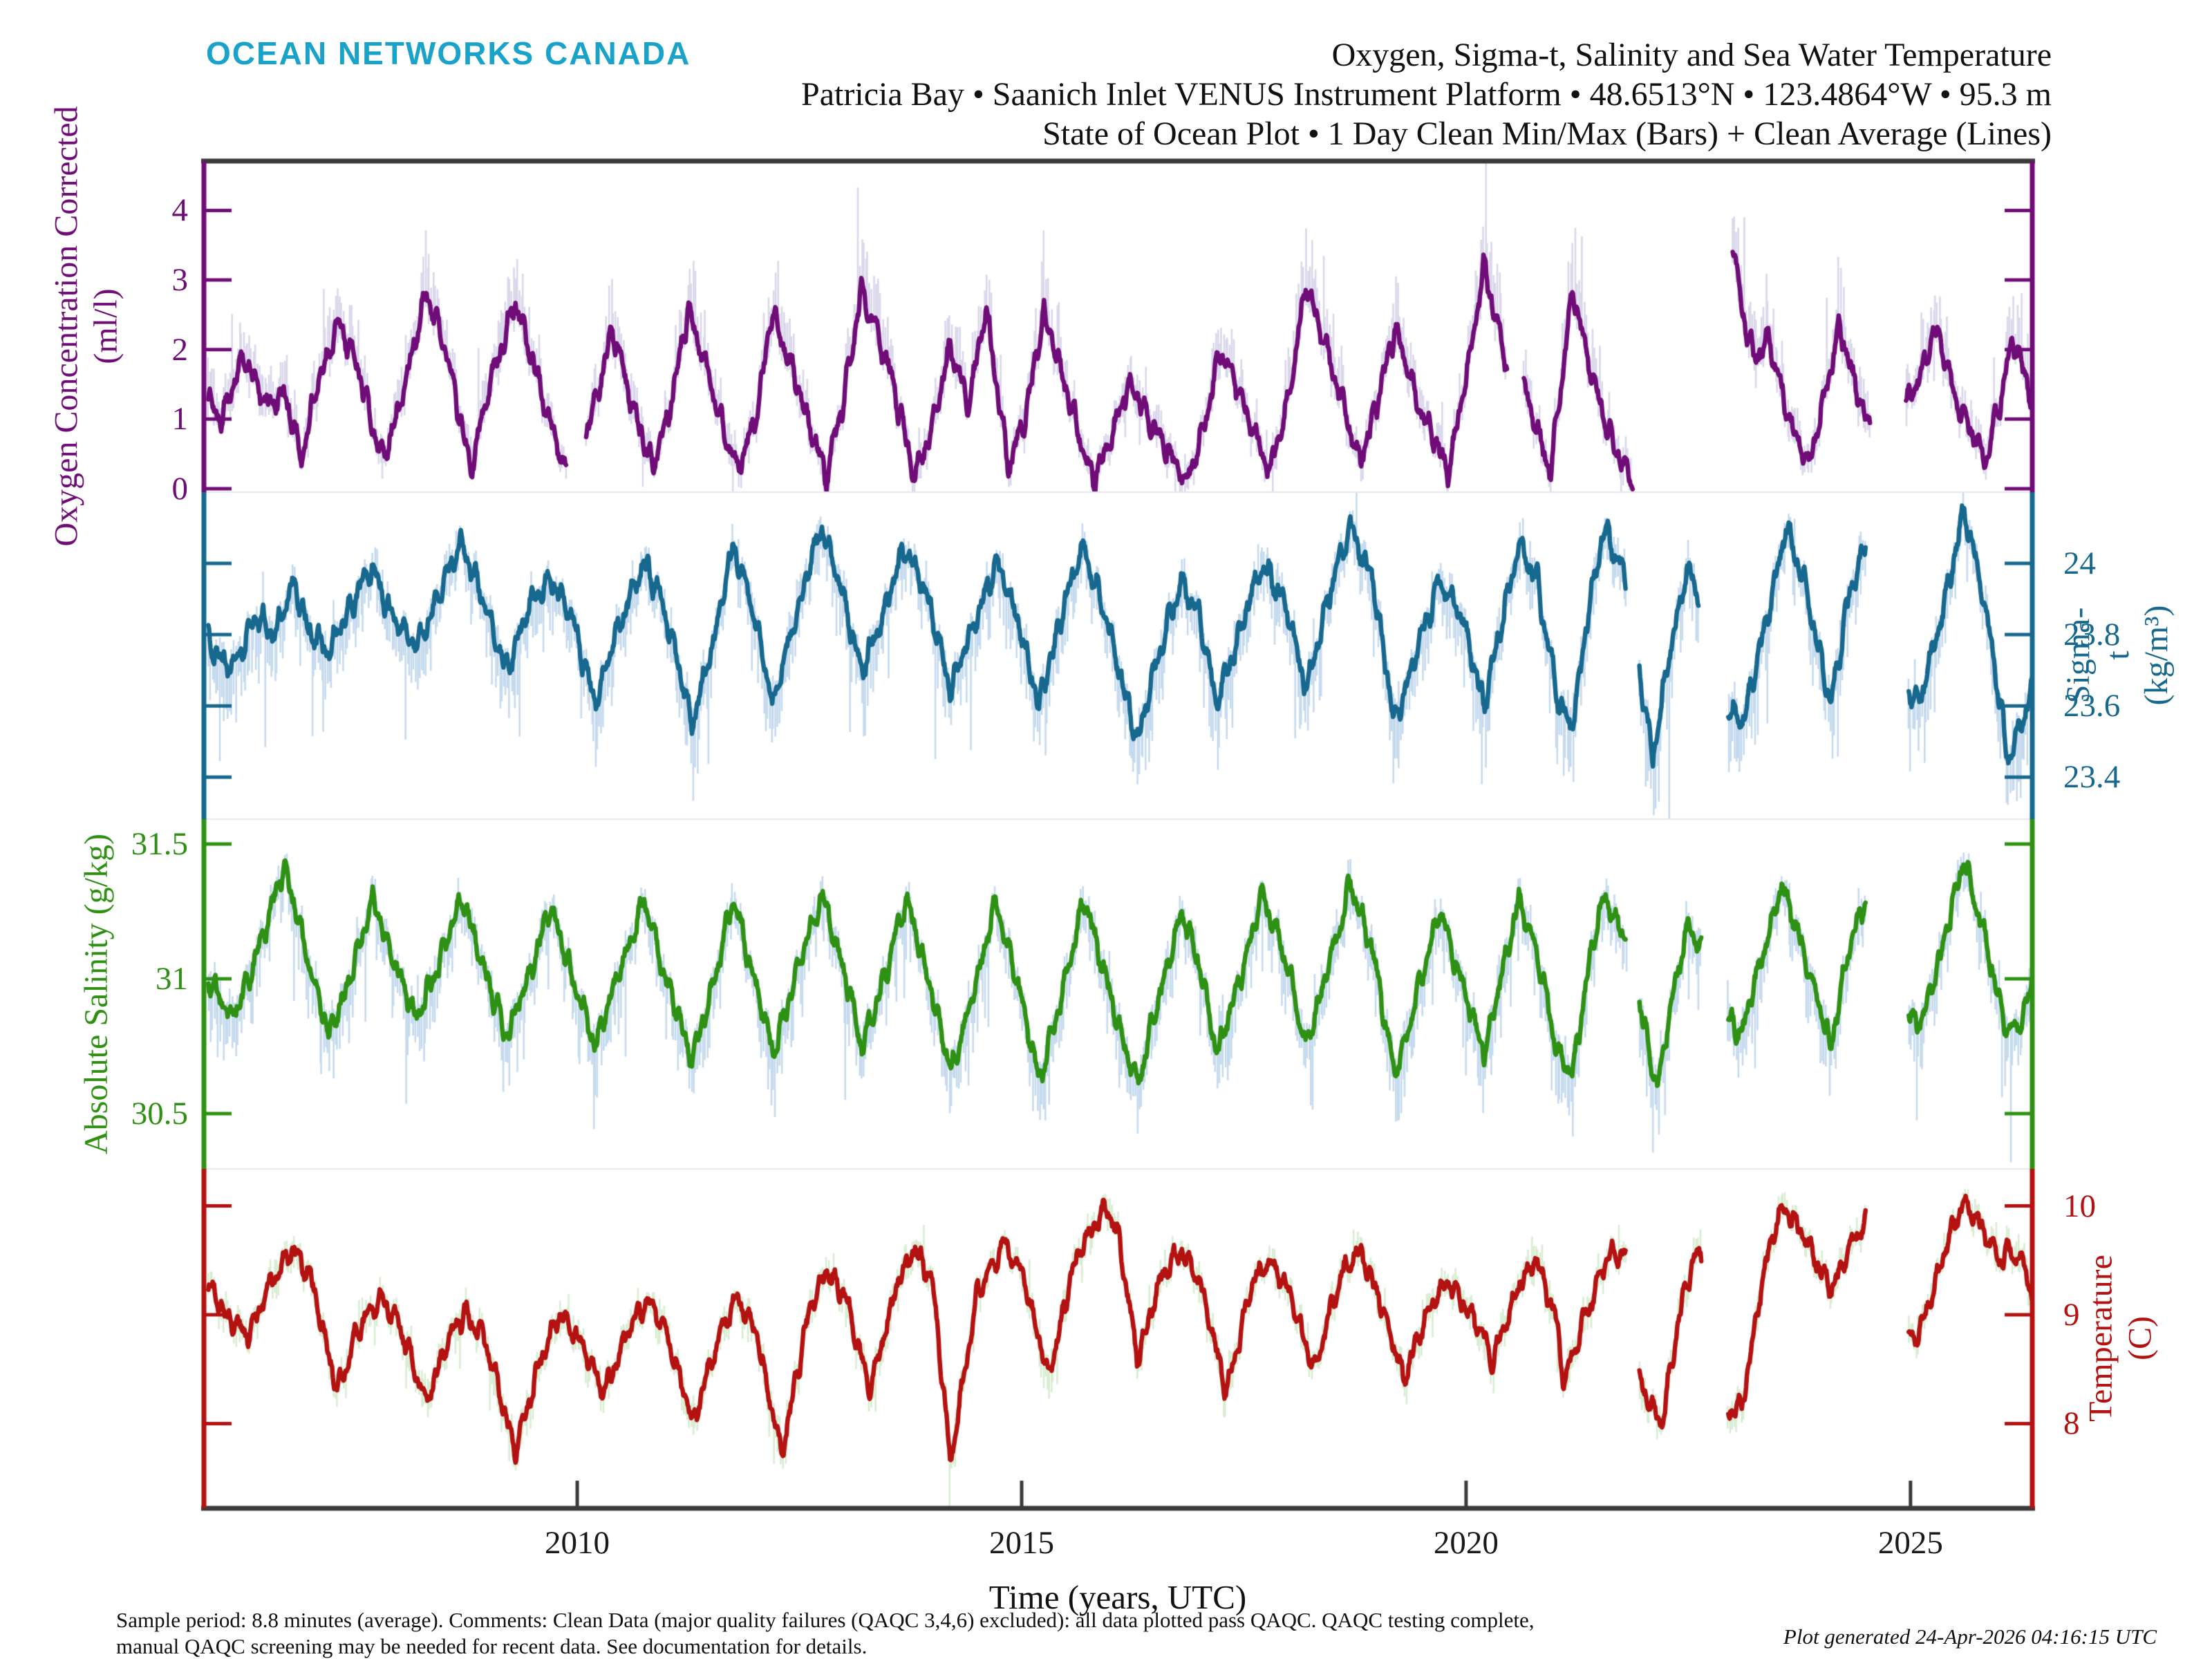 This screenshot has width=2212, height=1659. I want to click on y-tick-label-oxygen: 2, so click(180, 349).